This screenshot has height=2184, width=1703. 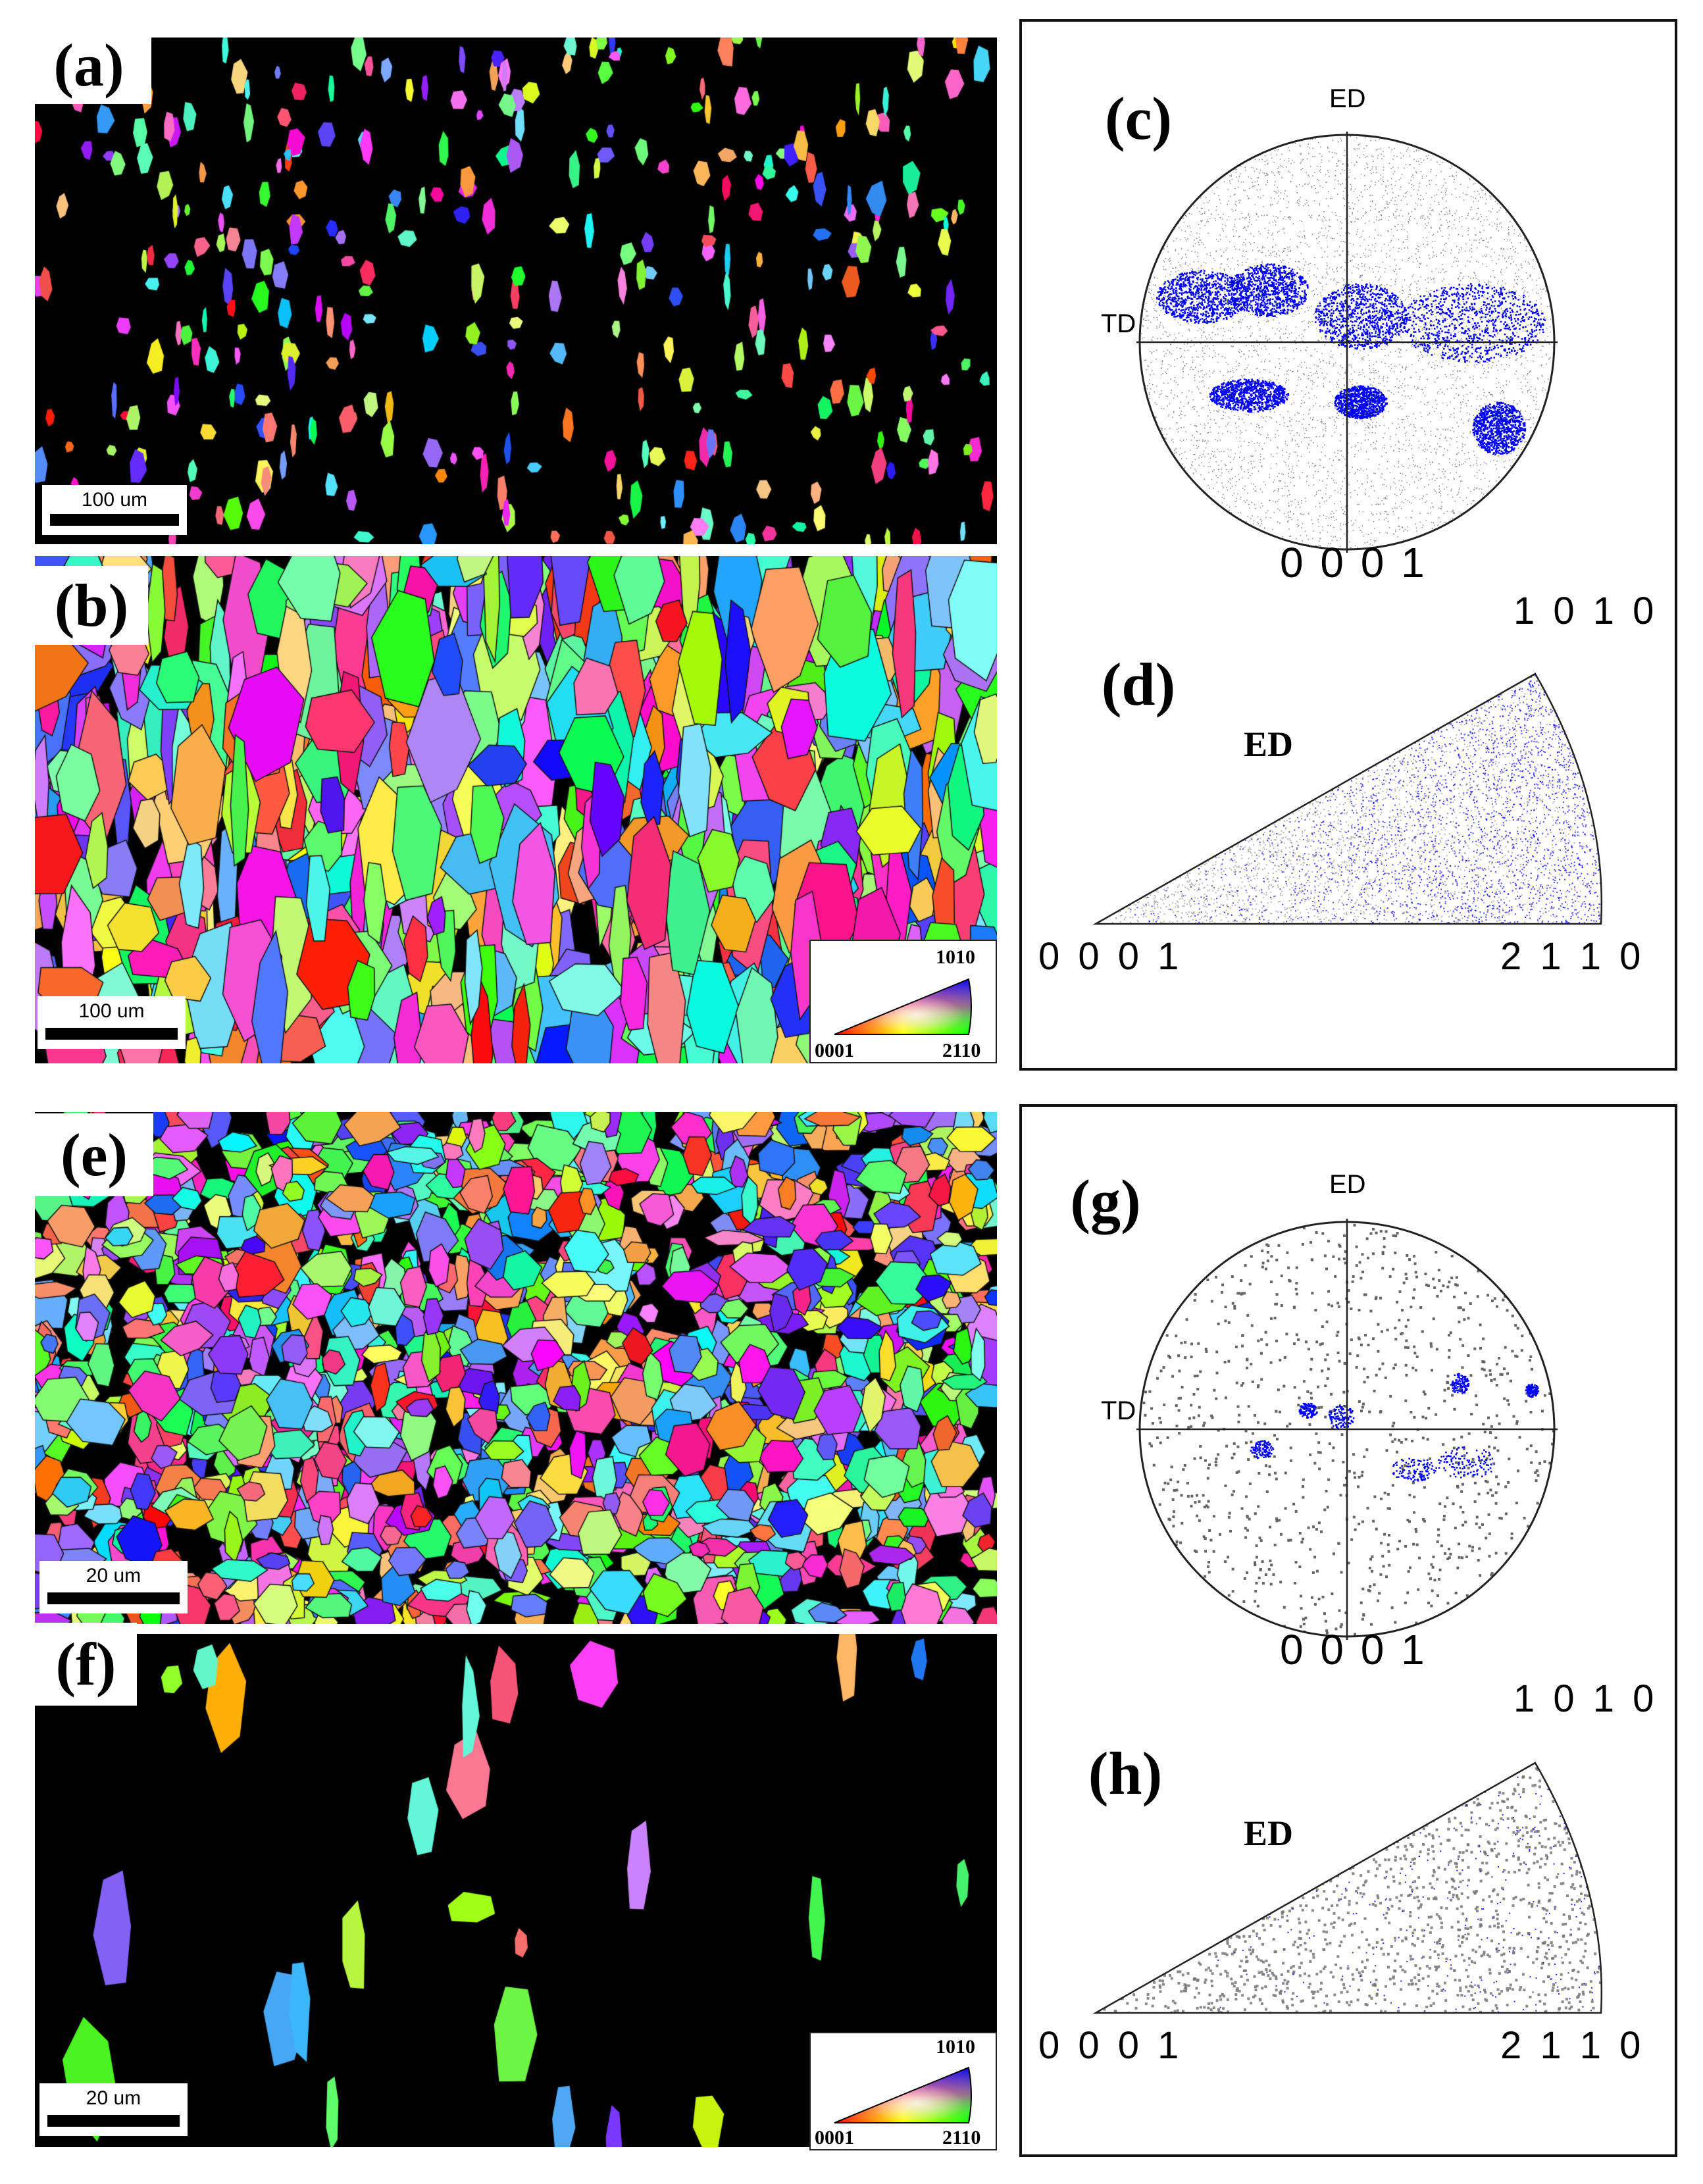 I want to click on scale-bar-b: 100 um, so click(x=112, y=1022).